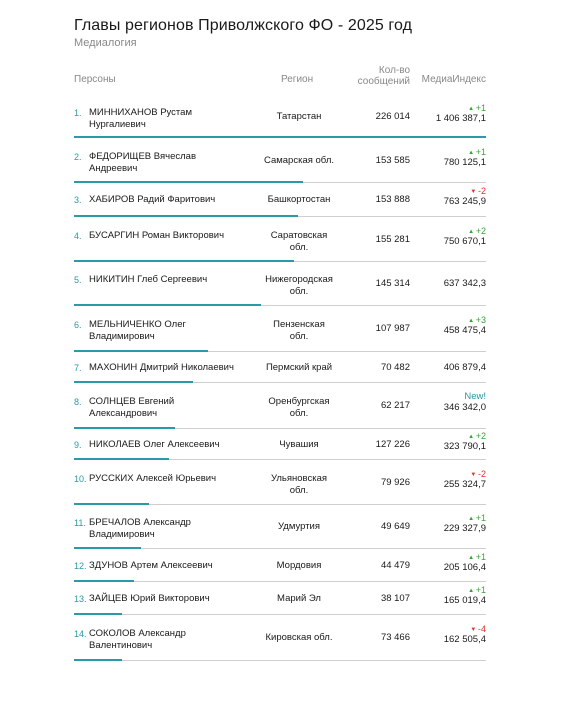 Image resolution: width=586 pixels, height=716 pixels. What do you see at coordinates (395, 367) in the screenshot?
I see `message-count: 70 482` at bounding box center [395, 367].